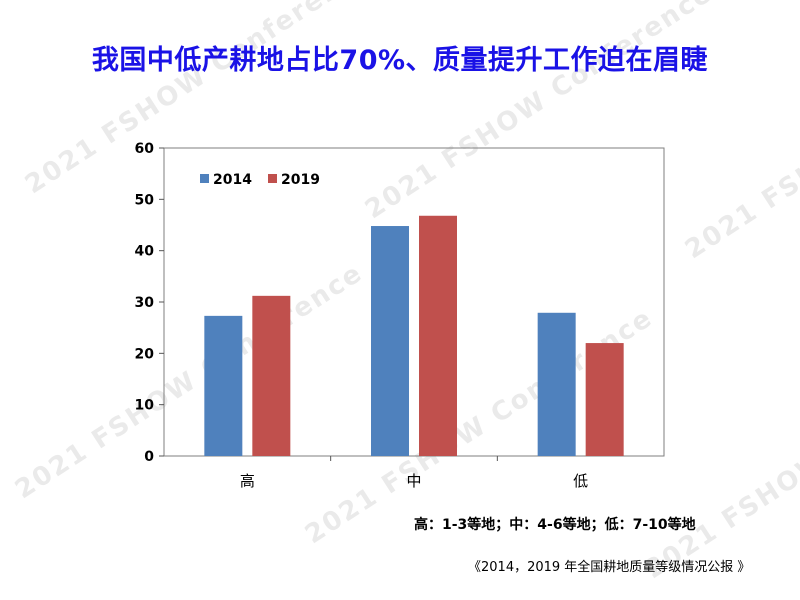  I want to click on page-title: 我国中低产耕地占比70%、质量提升工作迫在眉睫, so click(400, 60).